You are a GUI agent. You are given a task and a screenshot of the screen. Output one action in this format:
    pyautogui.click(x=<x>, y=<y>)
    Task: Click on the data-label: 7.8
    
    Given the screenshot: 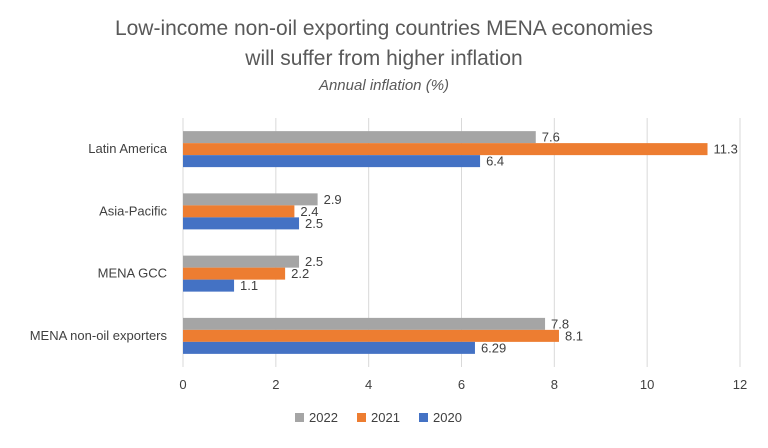 What is the action you would take?
    pyautogui.click(x=560, y=323)
    